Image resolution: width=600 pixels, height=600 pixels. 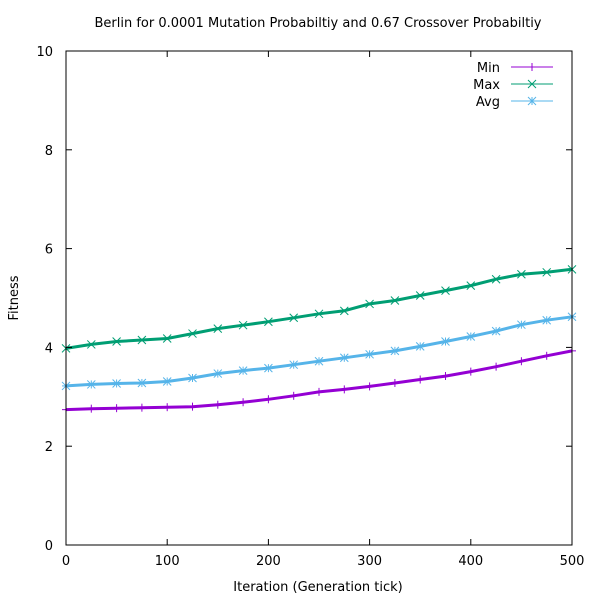 I want to click on y-tick-label: 0, so click(x=49, y=546).